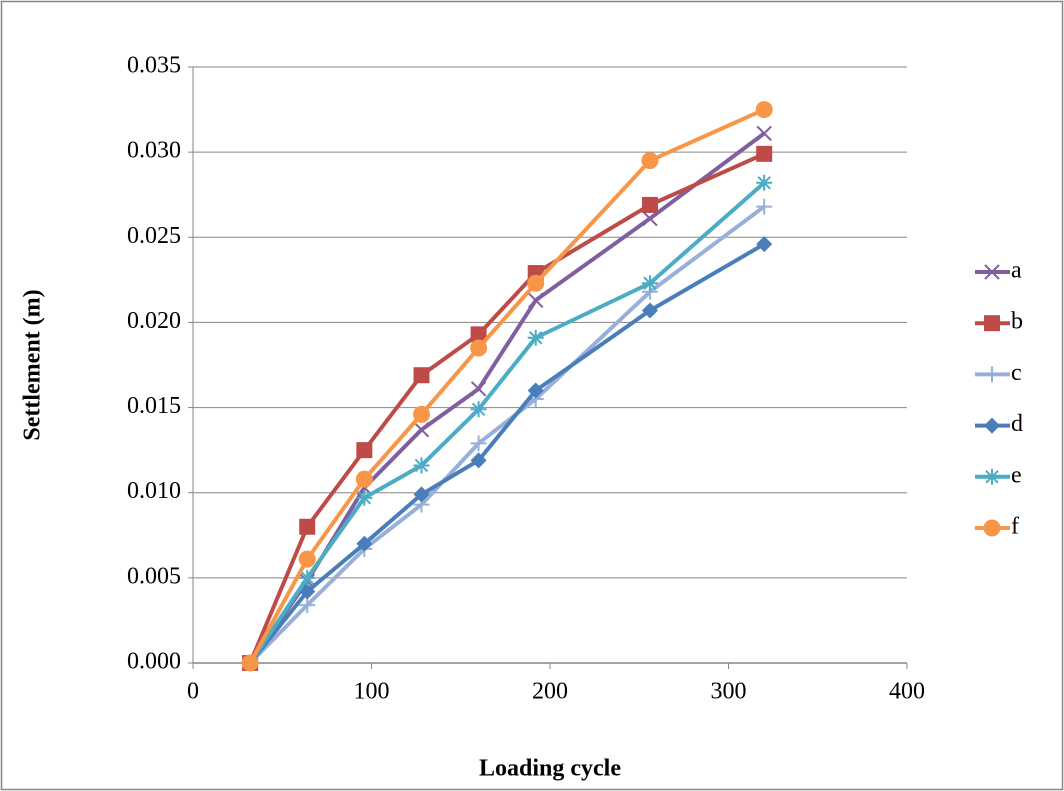 The width and height of the screenshot is (1064, 791). What do you see at coordinates (154, 491) in the screenshot?
I see `y-tick-label: 0.010` at bounding box center [154, 491].